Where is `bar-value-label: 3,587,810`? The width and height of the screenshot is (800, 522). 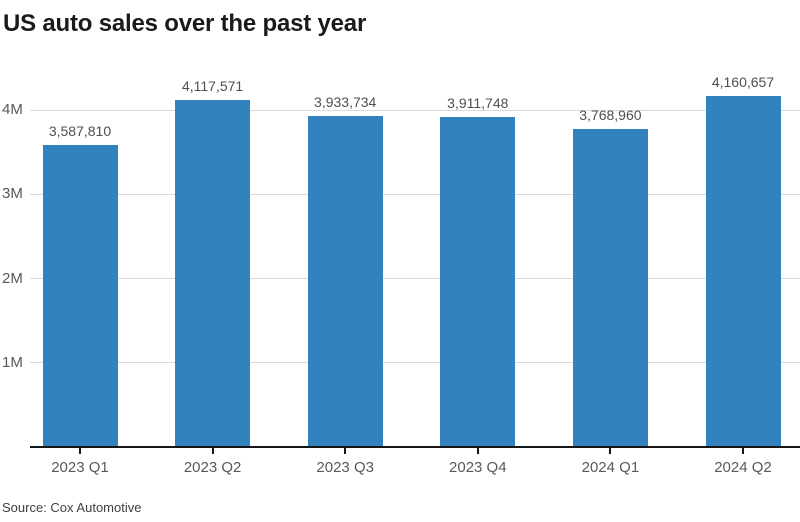 bar-value-label: 3,587,810 is located at coordinates (80, 130).